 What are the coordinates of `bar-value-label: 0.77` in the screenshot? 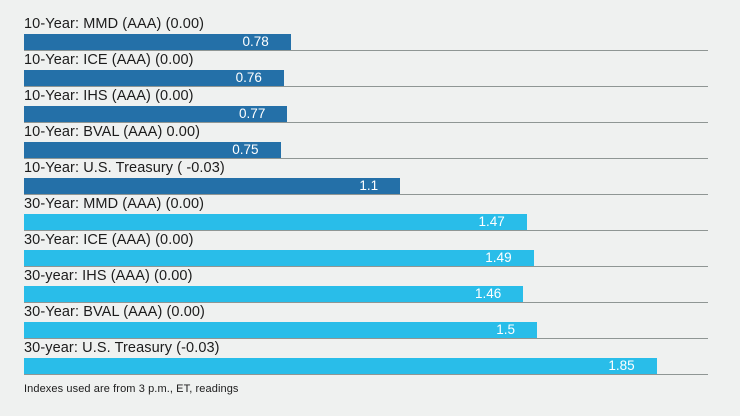 It's located at (252, 113).